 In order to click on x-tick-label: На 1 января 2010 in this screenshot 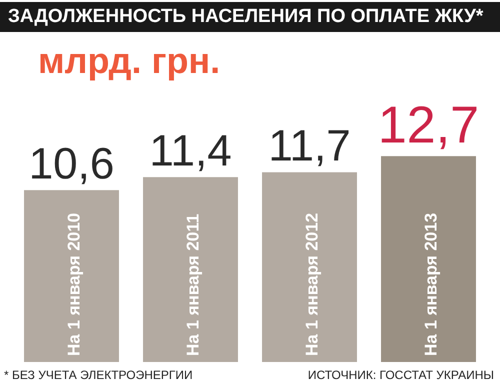, I will do `click(74, 284)`.